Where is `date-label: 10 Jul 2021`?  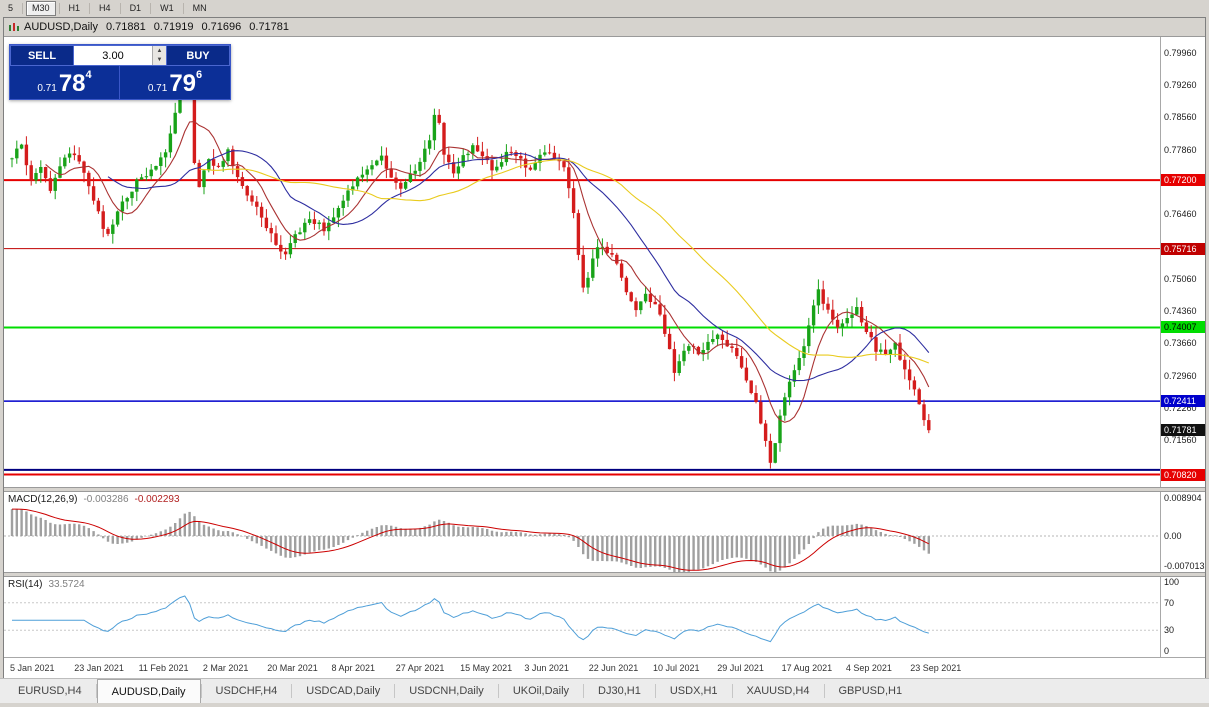
date-label: 10 Jul 2021 is located at coordinates (676, 668).